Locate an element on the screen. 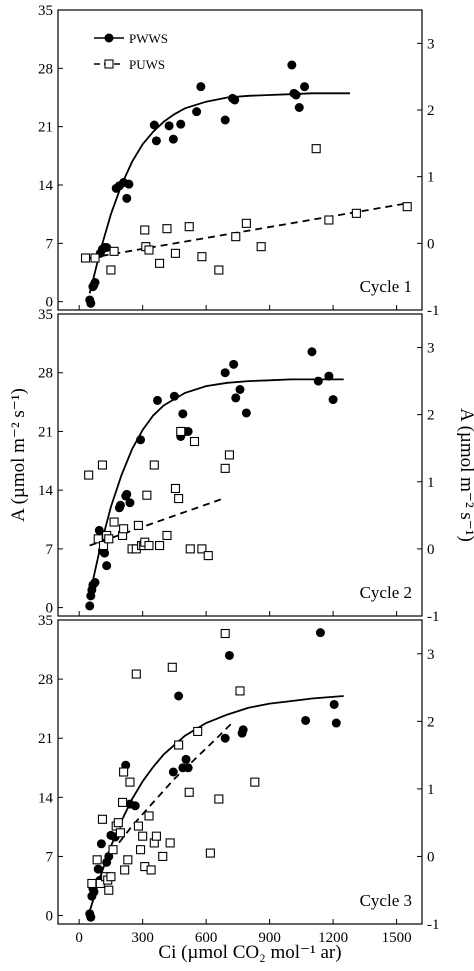 This screenshot has height=971, width=474. legend: PWWS PUWS is located at coordinates (131, 51).